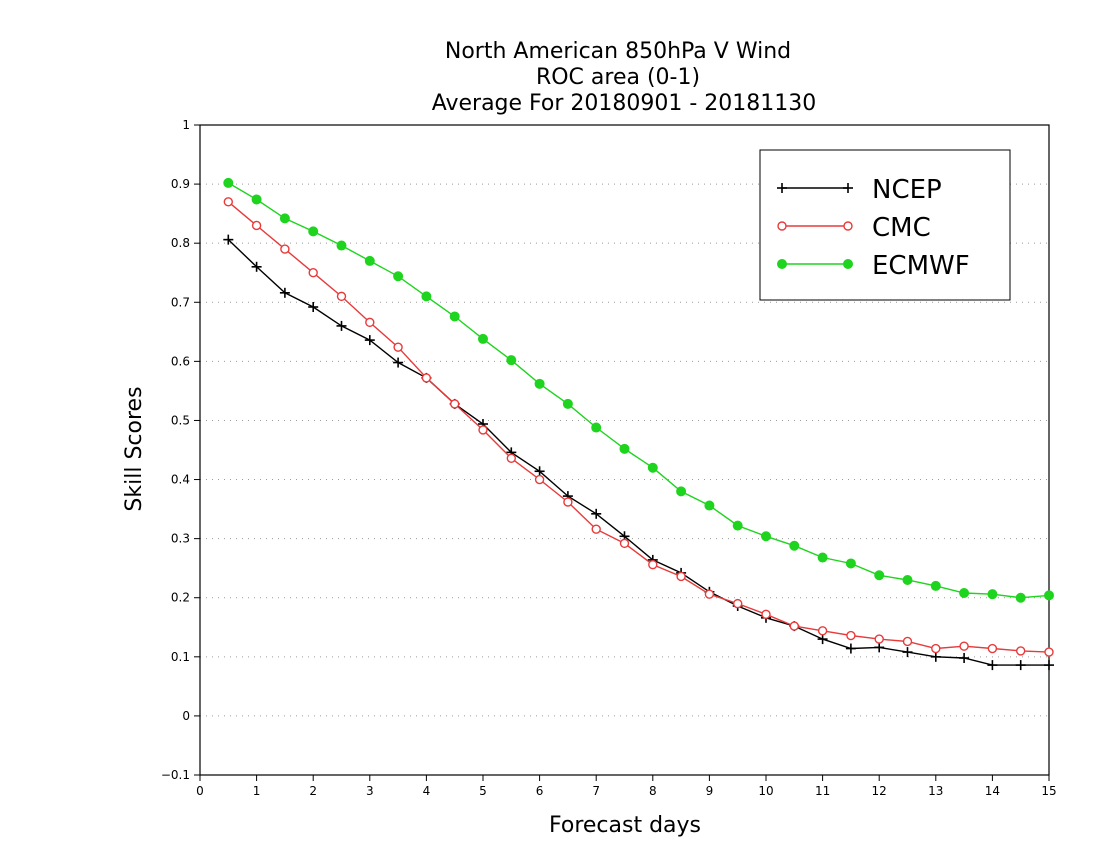 Image resolution: width=1100 pixels, height=850 pixels. I want to click on x-tick-label: 5, so click(483, 791).